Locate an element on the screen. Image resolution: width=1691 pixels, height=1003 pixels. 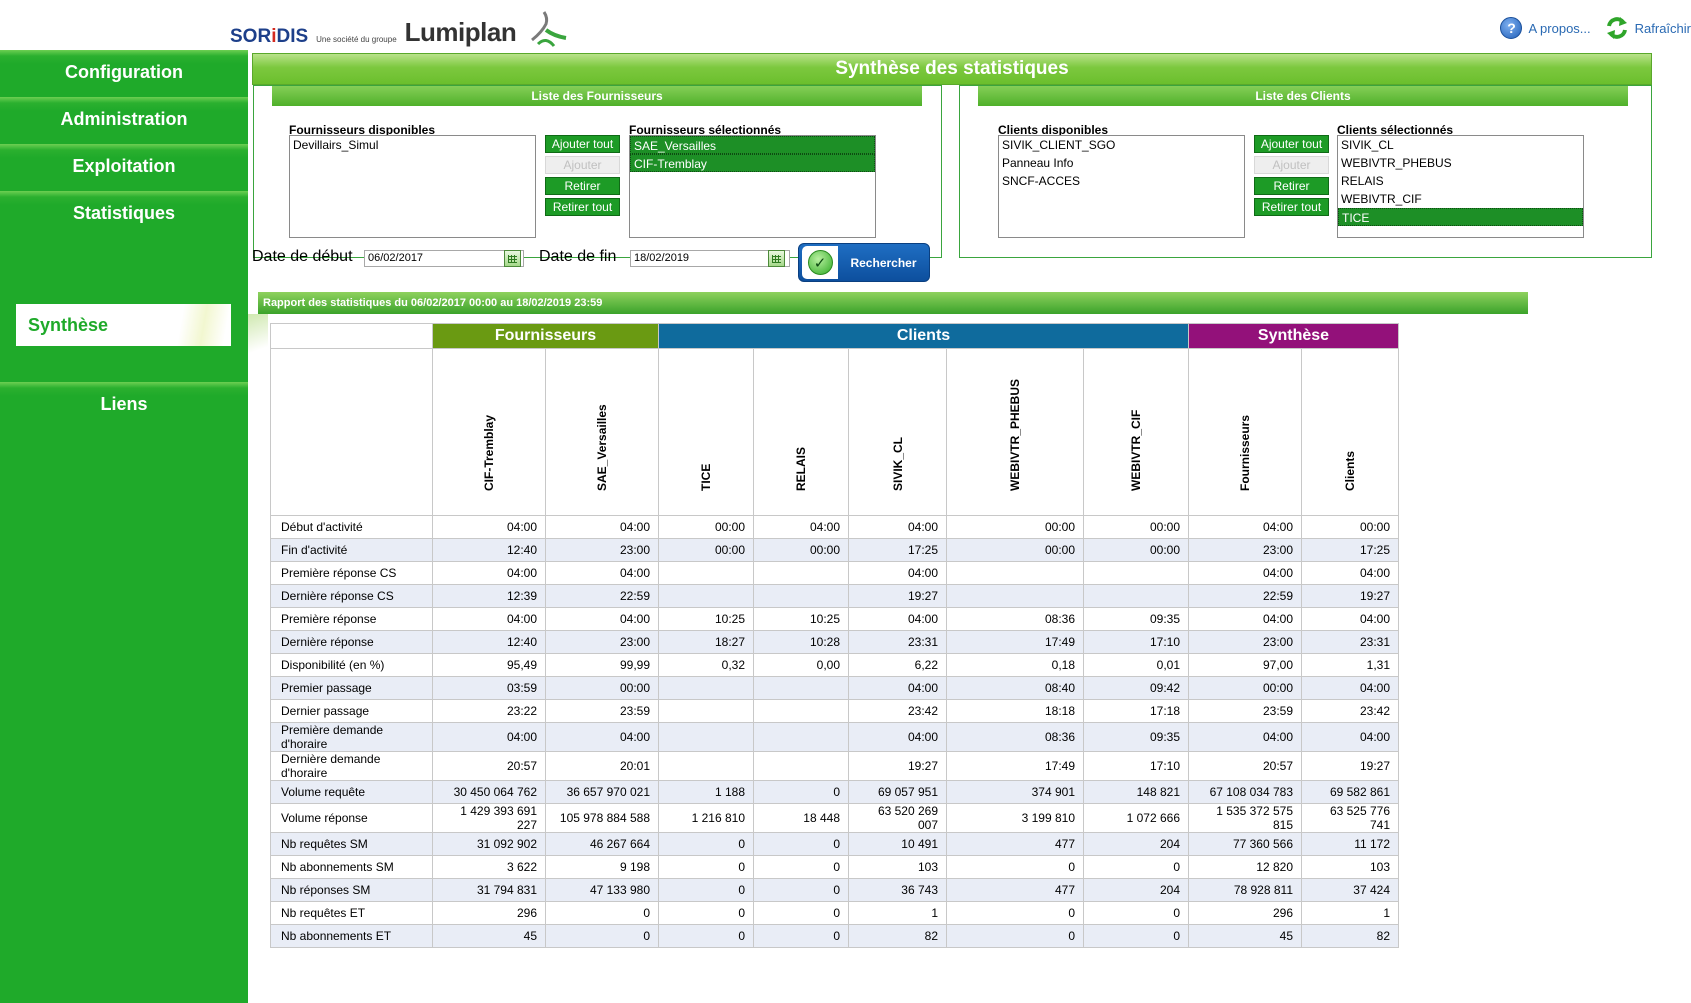
fournisseurs-selected-label: Fournisseurs sélectionnés is located at coordinates (705, 130).